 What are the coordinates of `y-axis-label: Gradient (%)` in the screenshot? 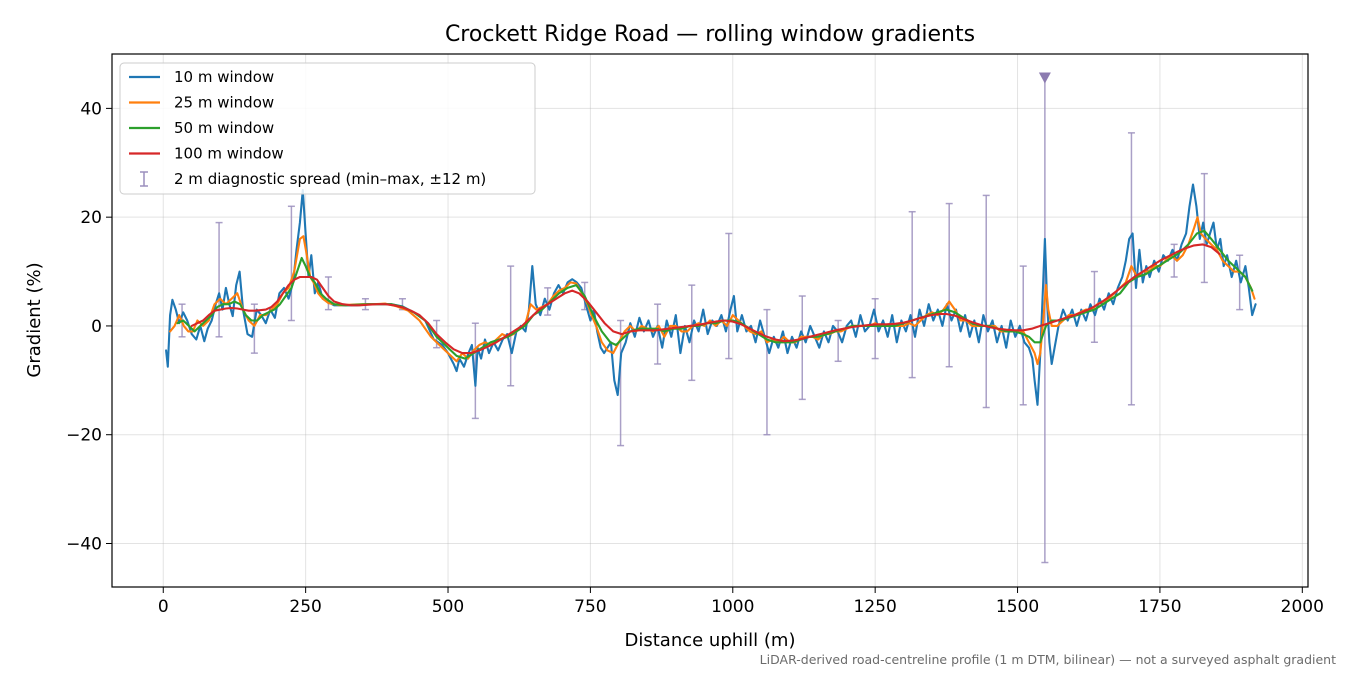 It's located at (34, 319).